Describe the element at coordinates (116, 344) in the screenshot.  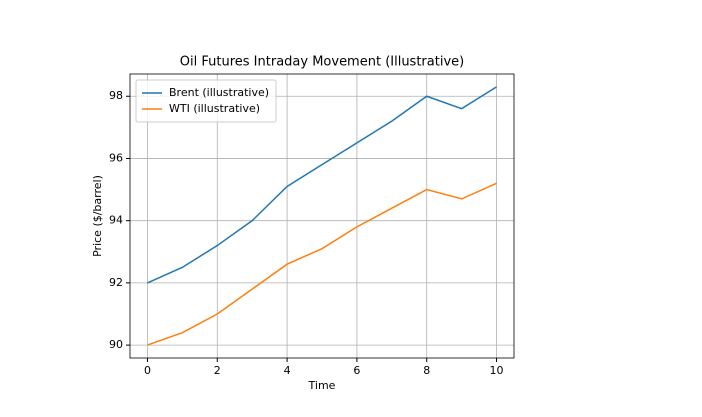
I see `y-tick-label: 90` at that location.